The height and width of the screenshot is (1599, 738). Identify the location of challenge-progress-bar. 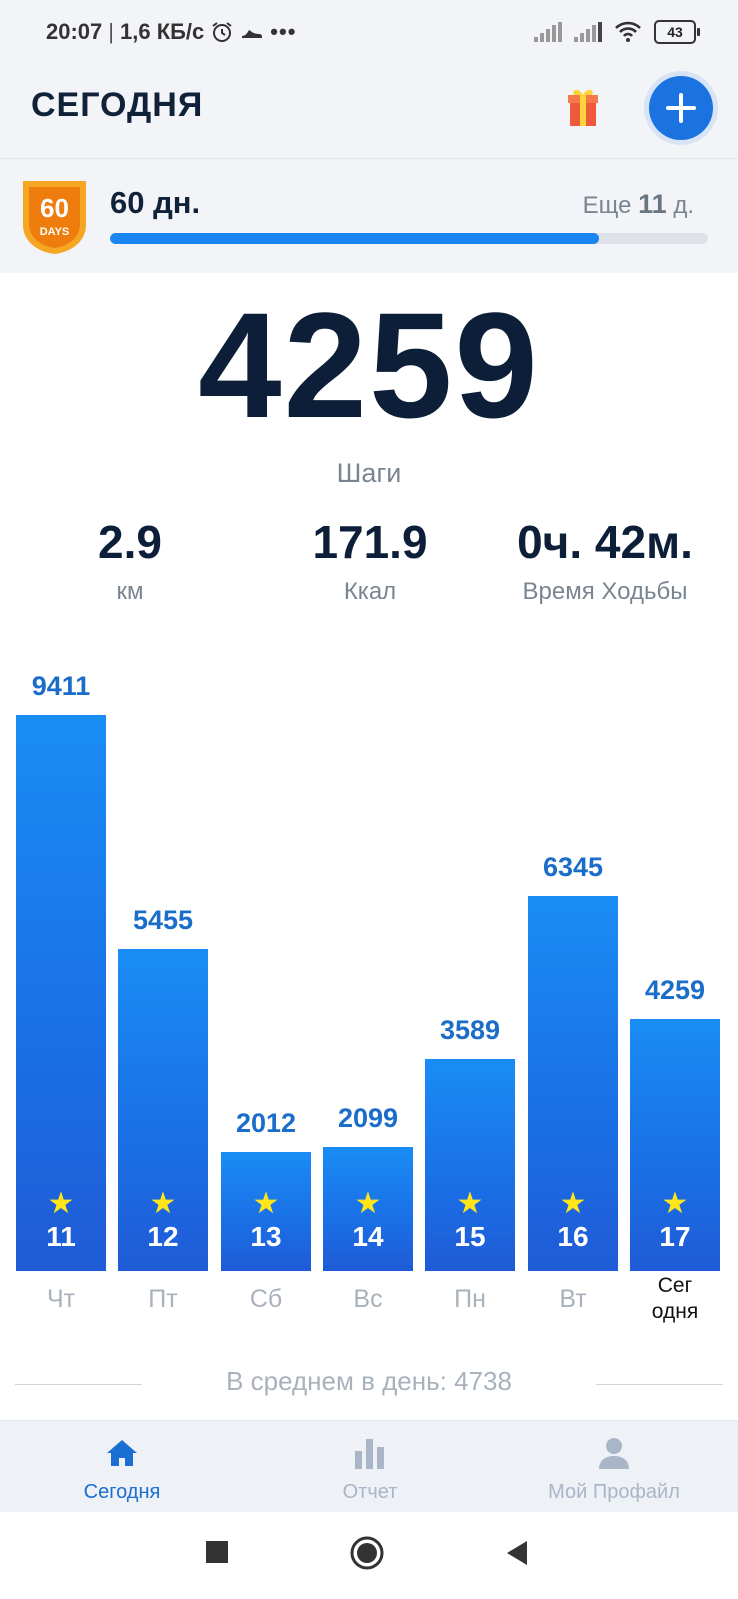
(409, 238).